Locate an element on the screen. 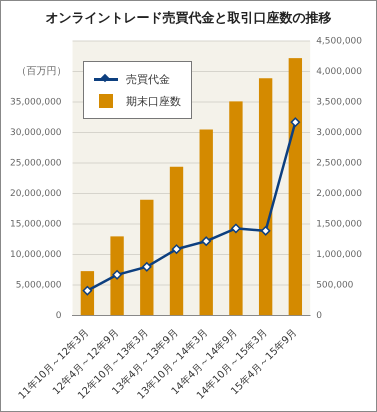 This screenshot has height=412, width=377. y2-tick-label: 3,000,000 is located at coordinates (339, 133).